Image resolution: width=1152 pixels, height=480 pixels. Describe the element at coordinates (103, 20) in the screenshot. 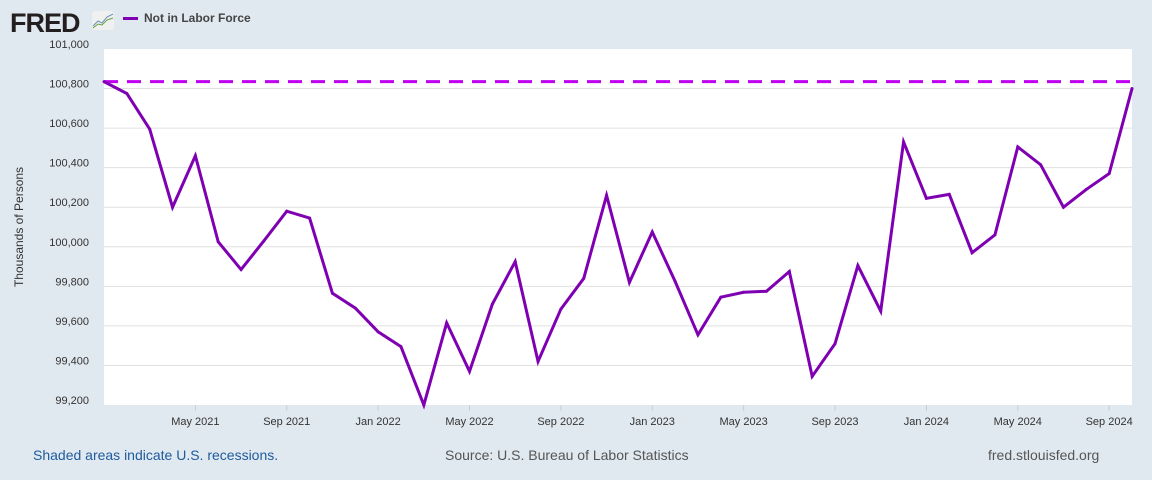

I see `fred-chart-icon` at that location.